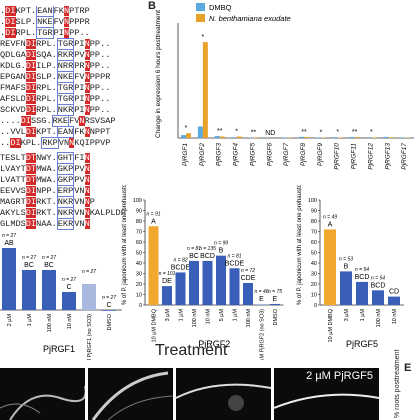 This screenshot has height=420, width=420. What do you see at coordinates (79, 22) in the screenshot?
I see `alignment-tail: PPPR` at bounding box center [79, 22].